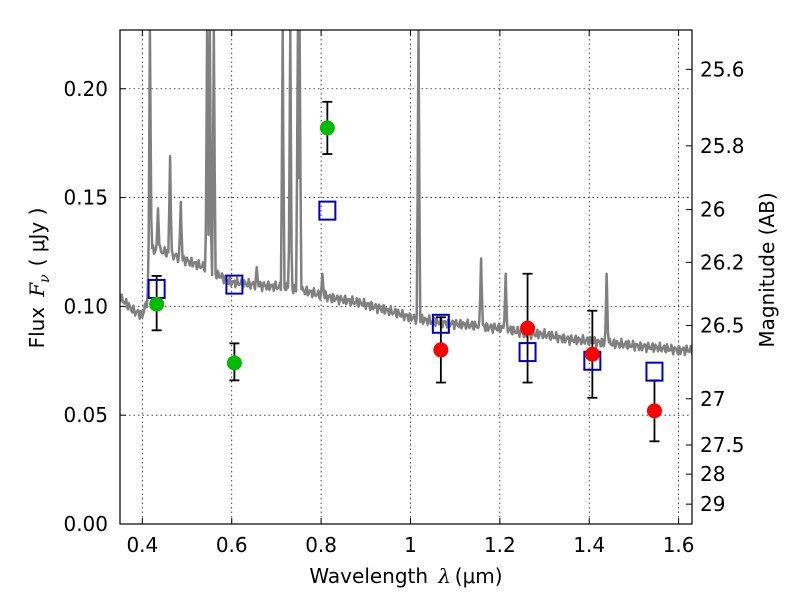  What do you see at coordinates (722, 69) in the screenshot?
I see `magnitude-tick-label: 25.6` at bounding box center [722, 69].